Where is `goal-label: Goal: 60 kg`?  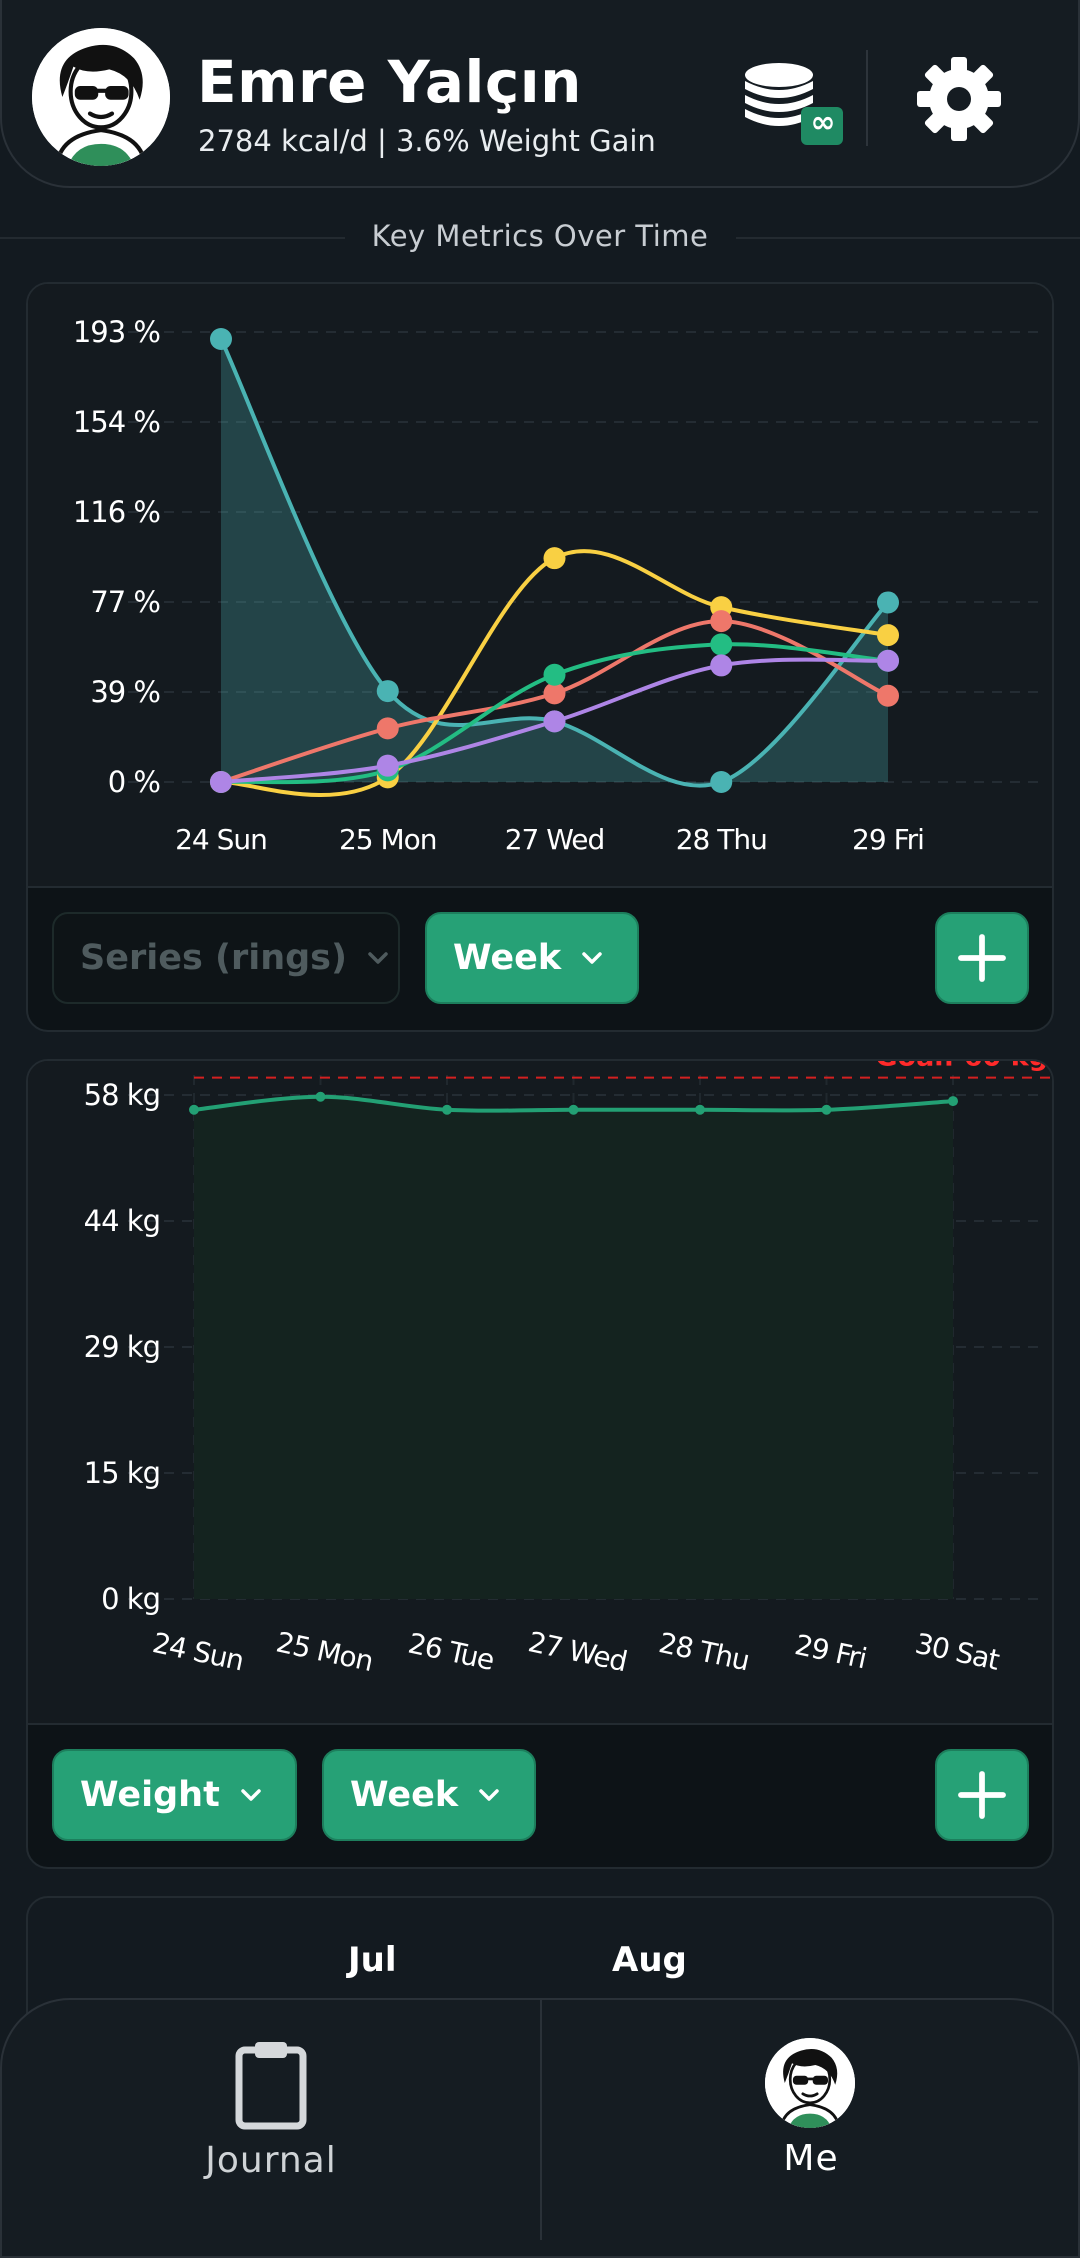
goal-label: Goal: 60 kg is located at coordinates (961, 1067).